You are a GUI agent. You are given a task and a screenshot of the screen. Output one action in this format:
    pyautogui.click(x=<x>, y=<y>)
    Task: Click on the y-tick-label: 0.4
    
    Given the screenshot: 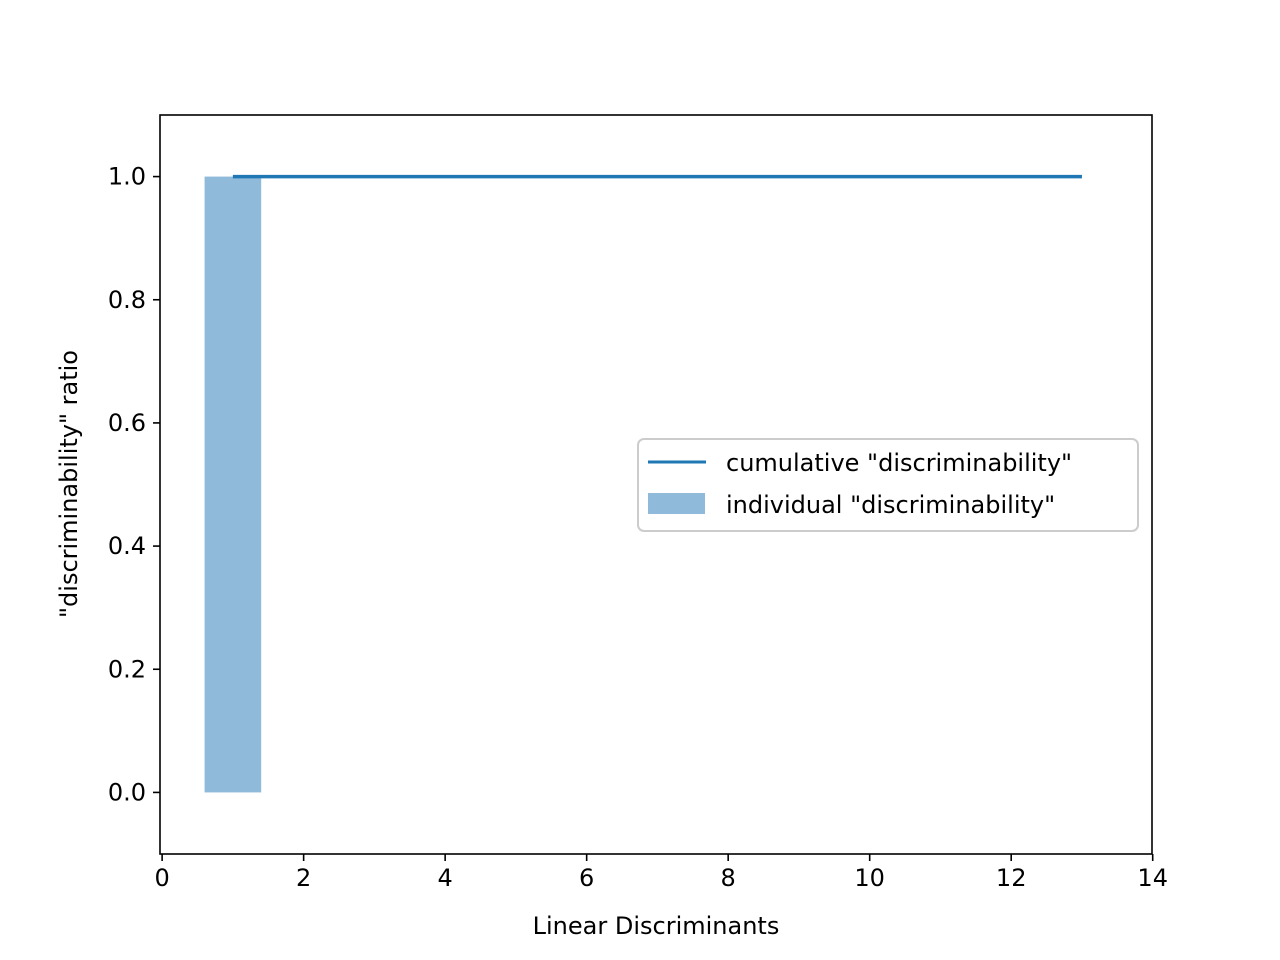 What is the action you would take?
    pyautogui.click(x=127, y=546)
    